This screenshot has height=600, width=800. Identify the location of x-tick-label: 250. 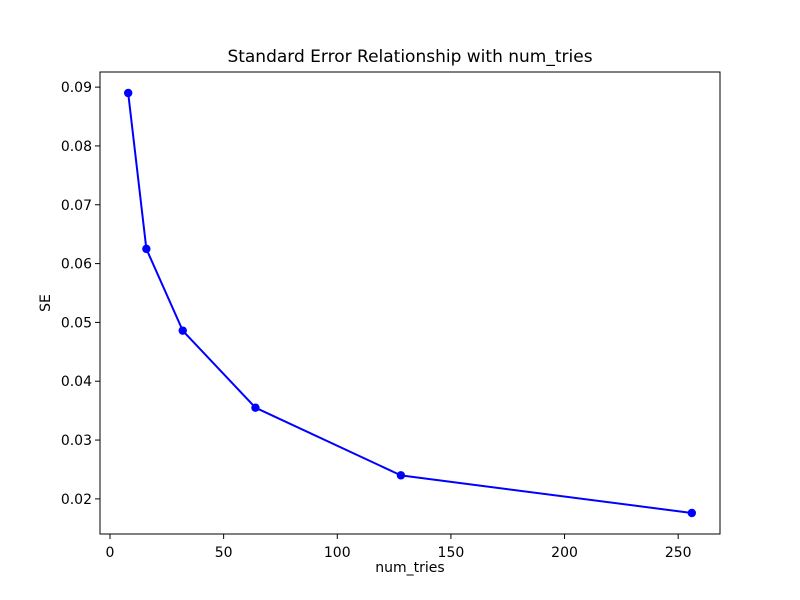
(678, 553).